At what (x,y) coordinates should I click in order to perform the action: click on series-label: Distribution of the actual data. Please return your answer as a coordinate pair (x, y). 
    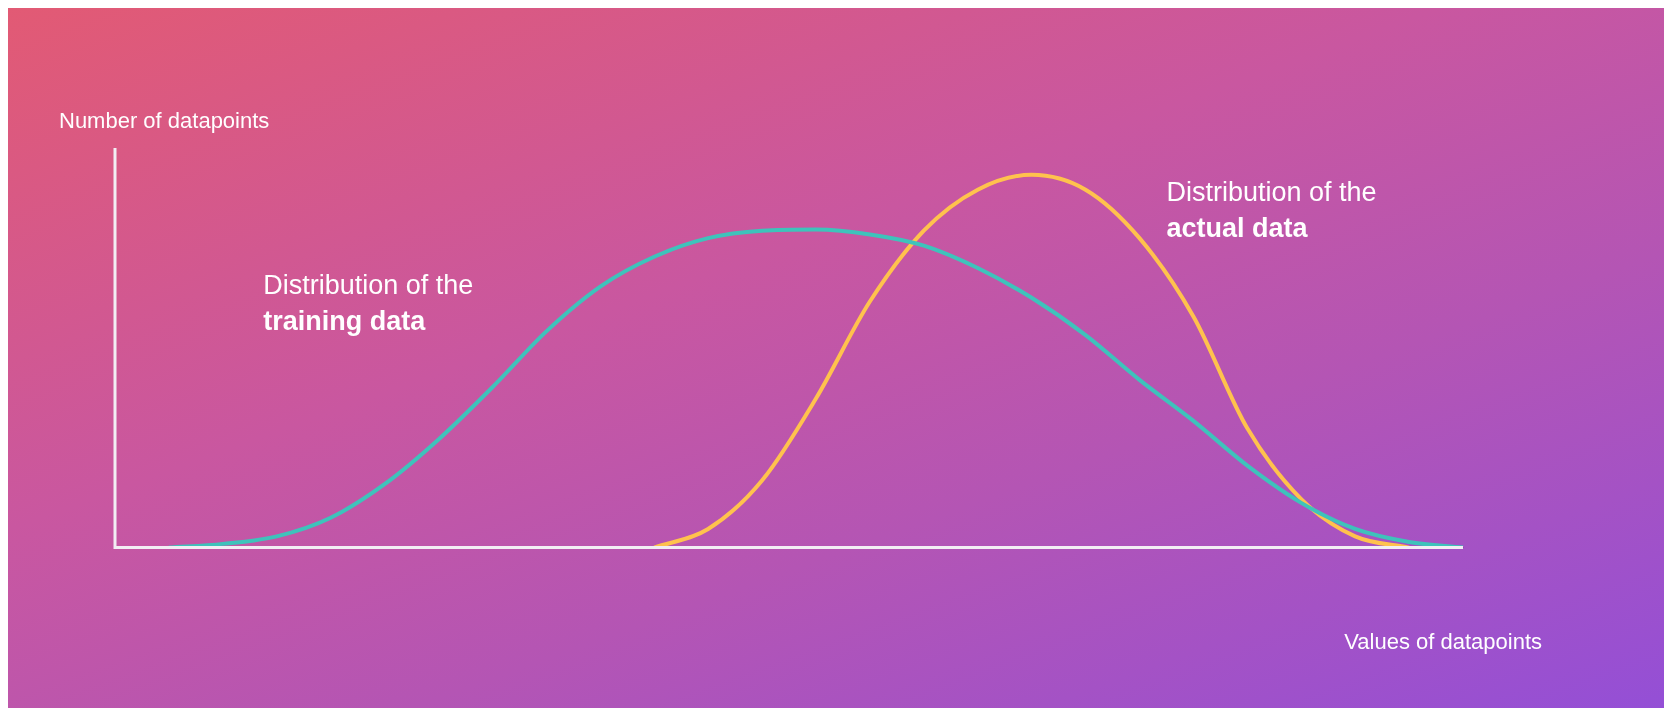
    Looking at the image, I should click on (1271, 209).